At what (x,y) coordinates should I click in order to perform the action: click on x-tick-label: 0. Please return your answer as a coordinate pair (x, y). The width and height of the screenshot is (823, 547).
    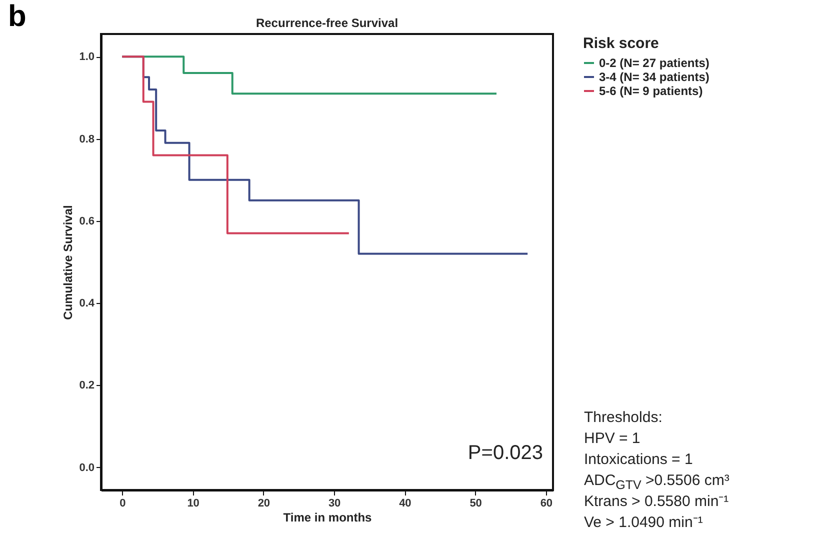
    Looking at the image, I should click on (123, 504).